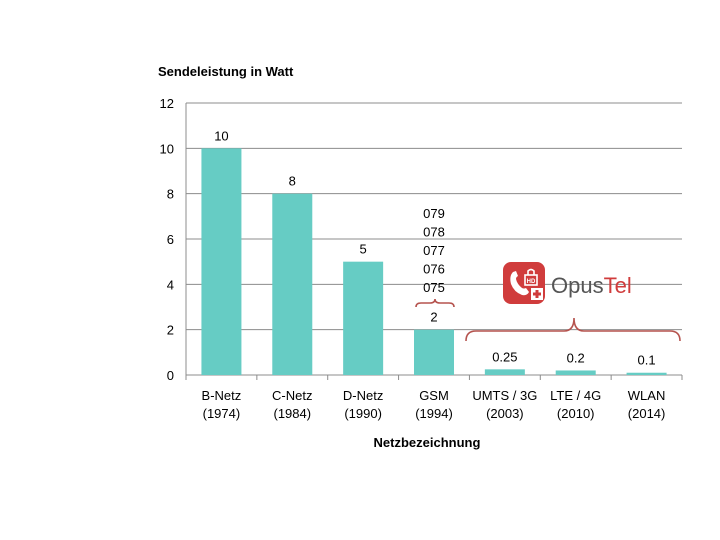 The height and width of the screenshot is (540, 720). What do you see at coordinates (505, 413) in the screenshot?
I see `x-tick-label: (2003)` at bounding box center [505, 413].